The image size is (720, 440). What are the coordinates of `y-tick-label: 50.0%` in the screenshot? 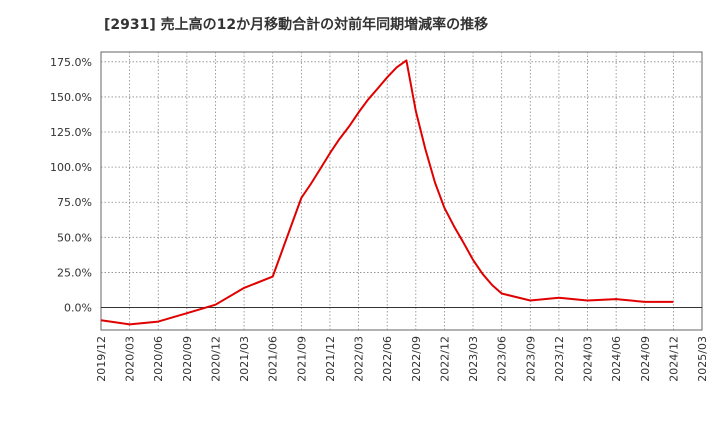 It's located at (74, 237).